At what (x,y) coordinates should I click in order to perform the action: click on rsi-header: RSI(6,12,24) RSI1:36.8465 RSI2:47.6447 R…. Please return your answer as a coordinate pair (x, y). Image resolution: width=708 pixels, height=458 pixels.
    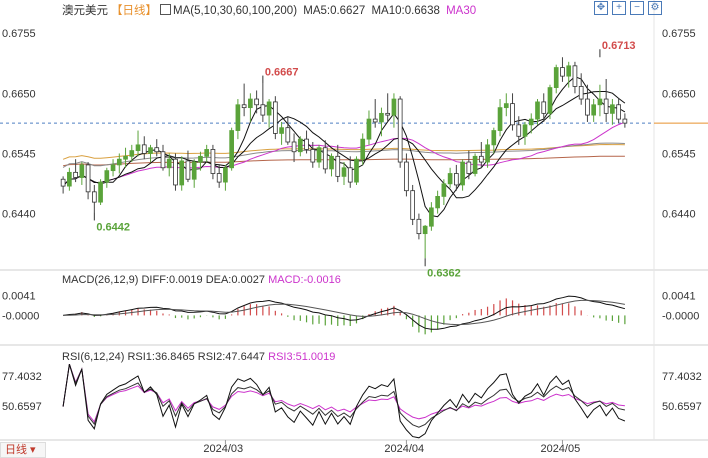
    Looking at the image, I should click on (198, 357).